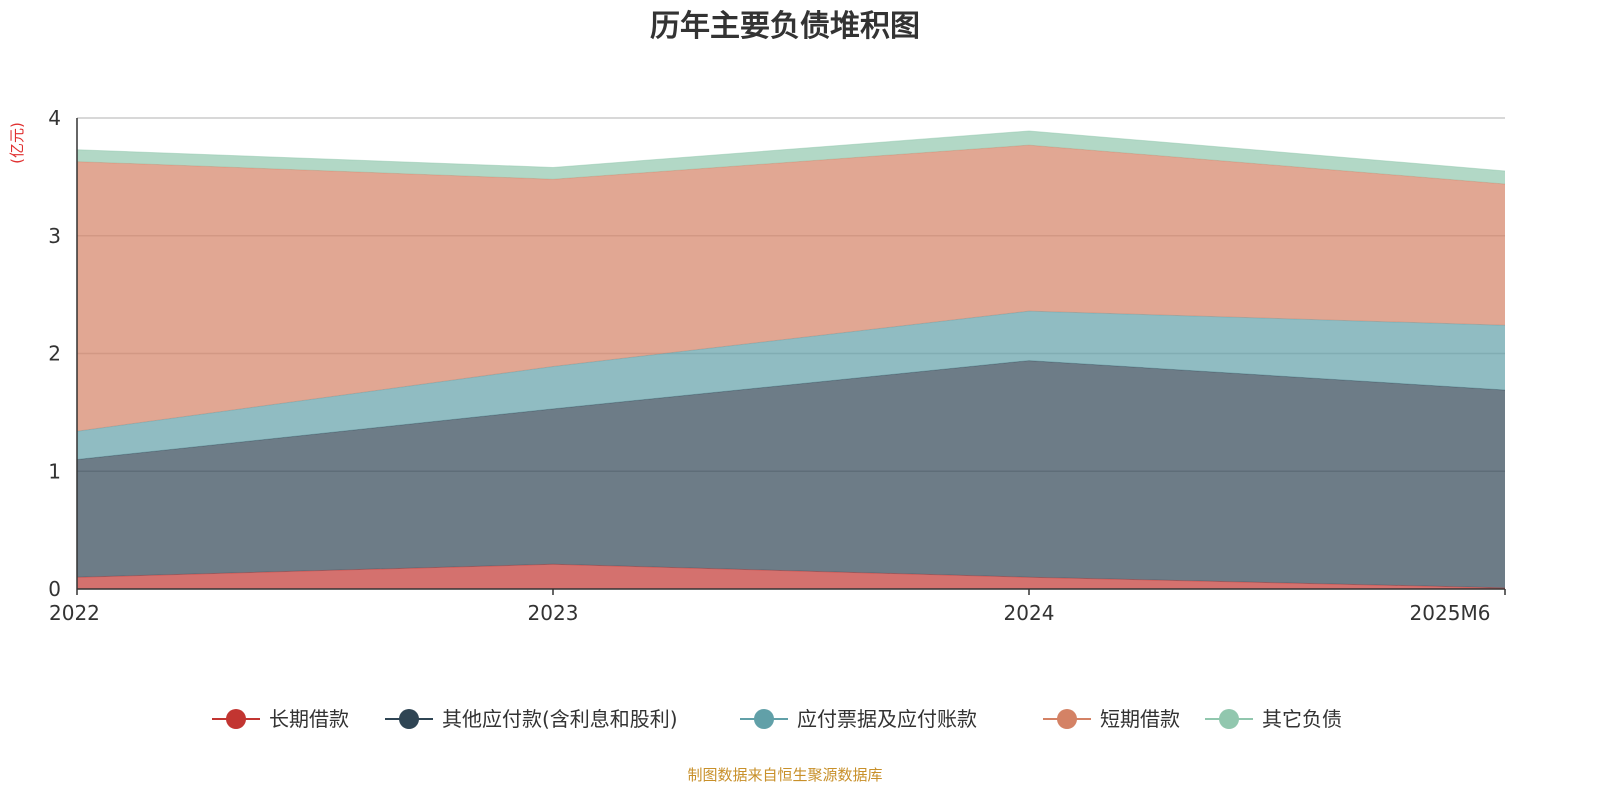 The height and width of the screenshot is (800, 1600). I want to click on legend-label: 其它负债, so click(1302, 719).